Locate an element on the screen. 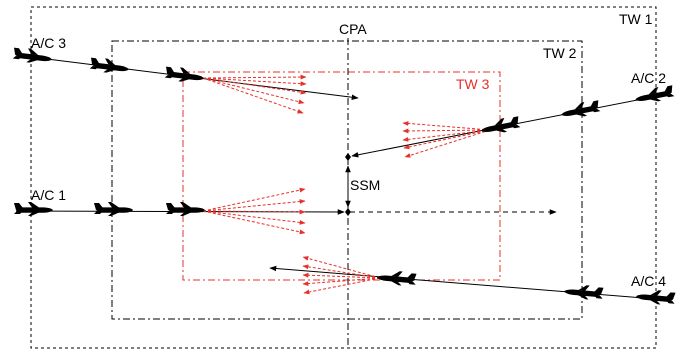  tw2-label: TW 2 is located at coordinates (560, 53).